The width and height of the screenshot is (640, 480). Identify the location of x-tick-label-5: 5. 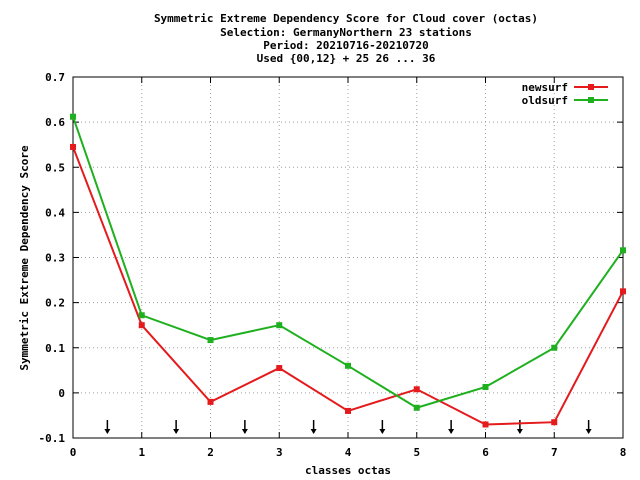
(416, 452).